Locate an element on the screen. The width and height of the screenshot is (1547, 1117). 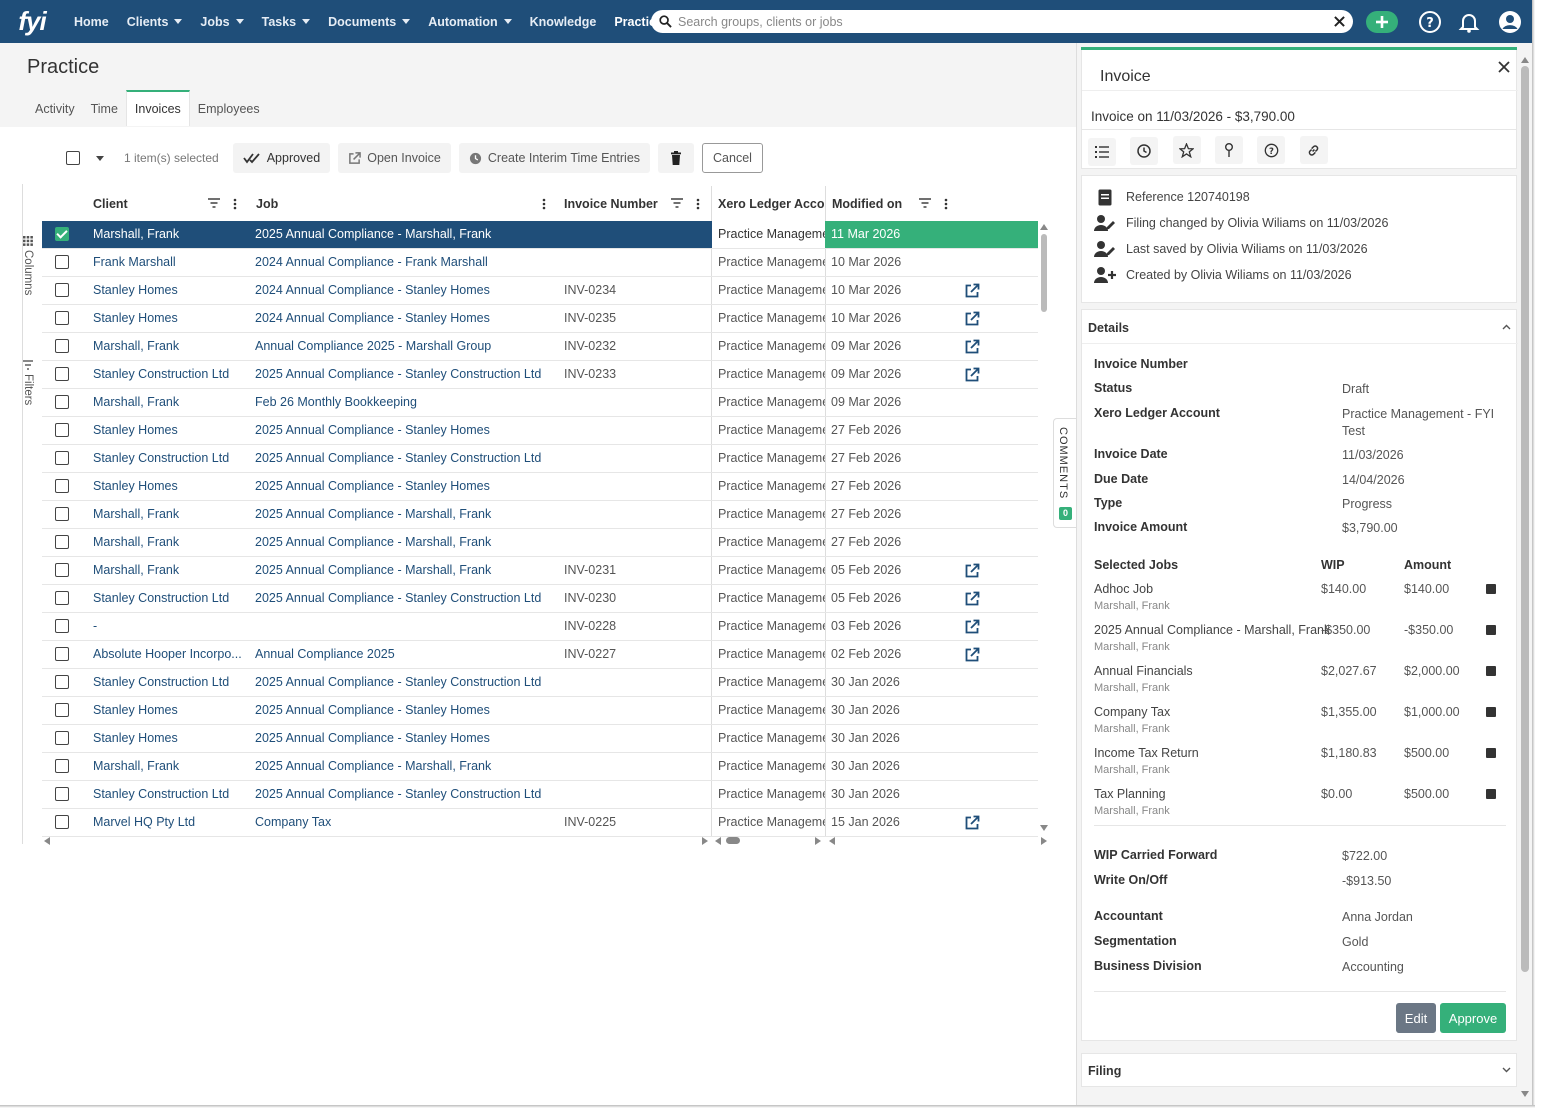
column-header-client: Client is located at coordinates (110, 203).